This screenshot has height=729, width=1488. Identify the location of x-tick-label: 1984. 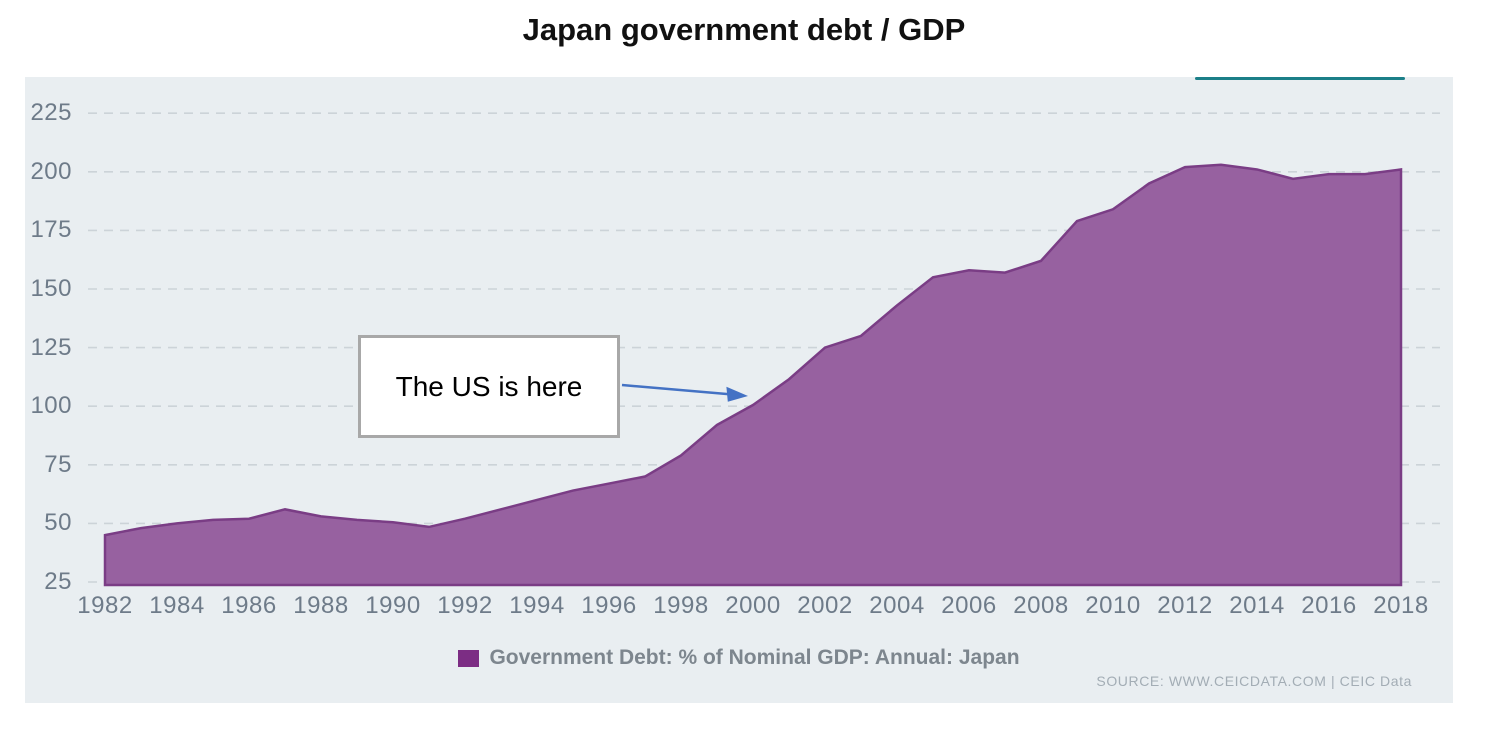
(177, 605).